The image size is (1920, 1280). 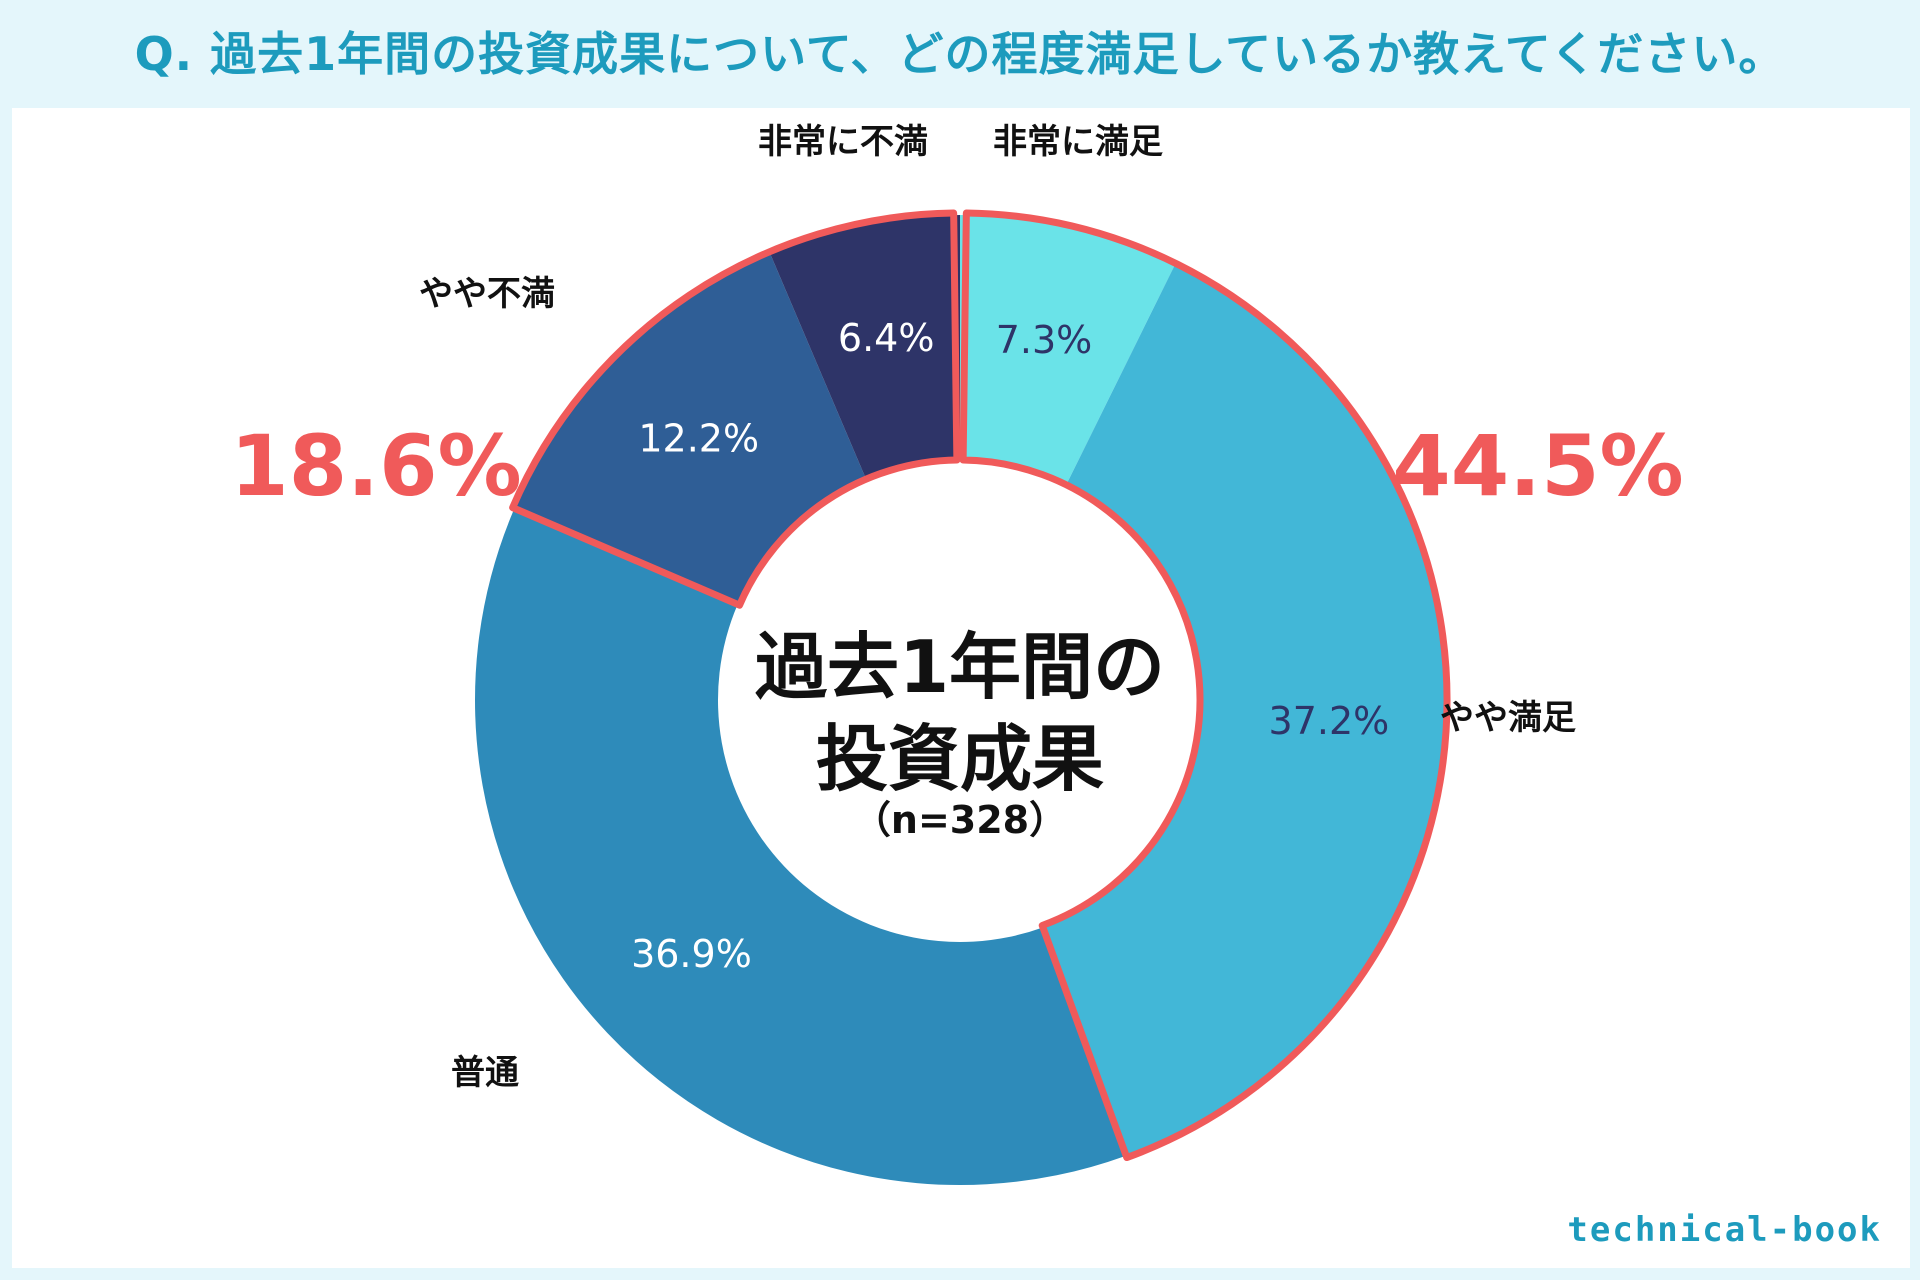 I want to click on category-label-2: 普通, so click(x=485, y=1073).